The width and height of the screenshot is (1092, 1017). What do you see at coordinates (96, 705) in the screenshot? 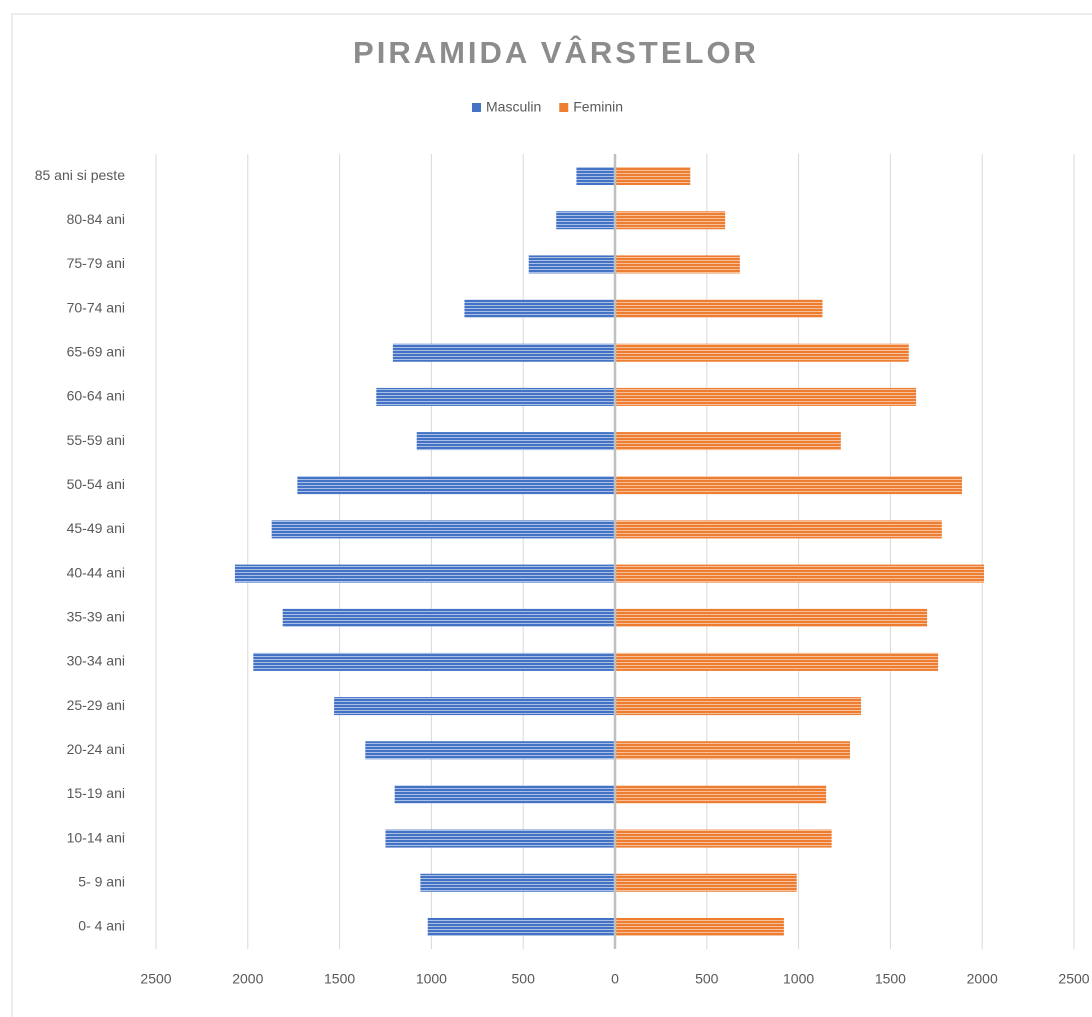
I see `y-tick-label: 25-29 ani` at bounding box center [96, 705].